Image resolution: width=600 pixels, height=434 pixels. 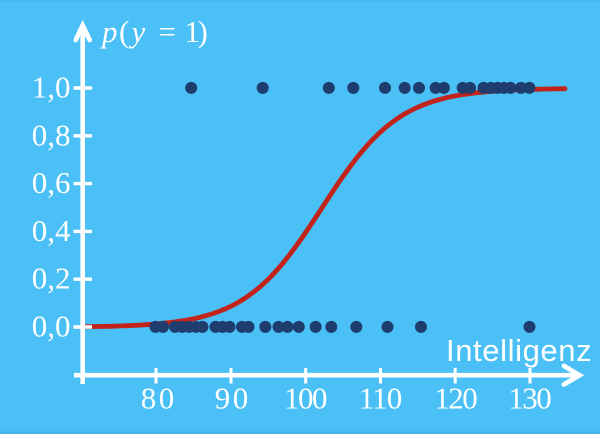 I want to click on svg-text: 1, so click(x=193, y=31).